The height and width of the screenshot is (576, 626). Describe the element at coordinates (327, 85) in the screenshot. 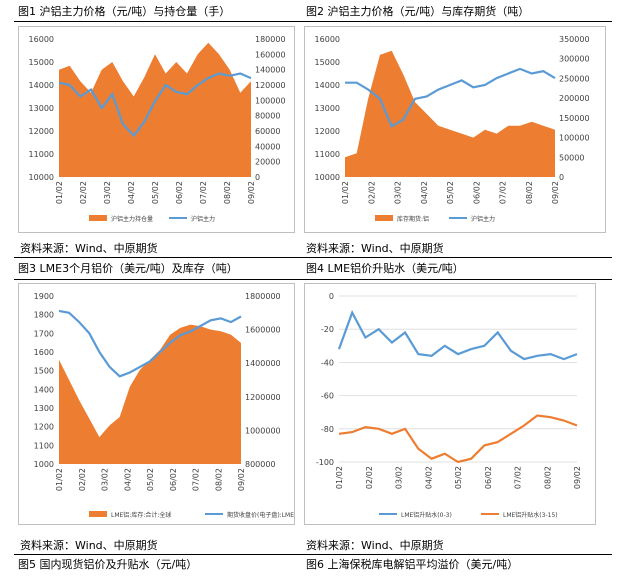

I see `y-left-tick-label: 14000` at that location.